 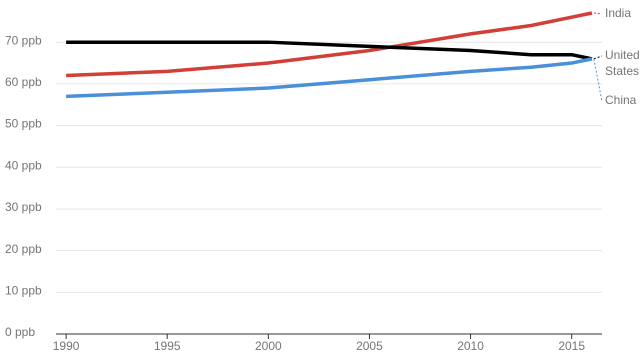 What do you see at coordinates (470, 346) in the screenshot?
I see `x-tick-label: 2010` at bounding box center [470, 346].